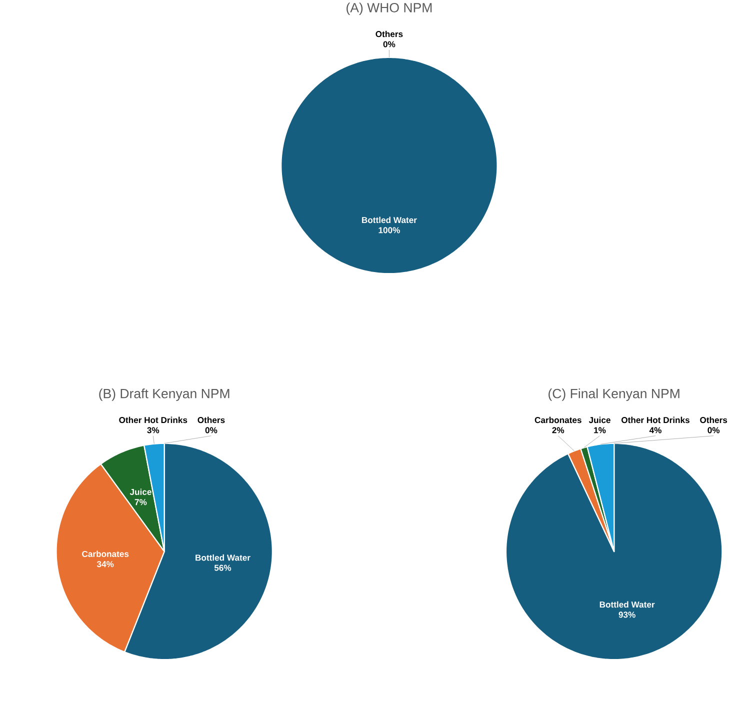  What do you see at coordinates (627, 615) in the screenshot?
I see `data-label: 93%` at bounding box center [627, 615].